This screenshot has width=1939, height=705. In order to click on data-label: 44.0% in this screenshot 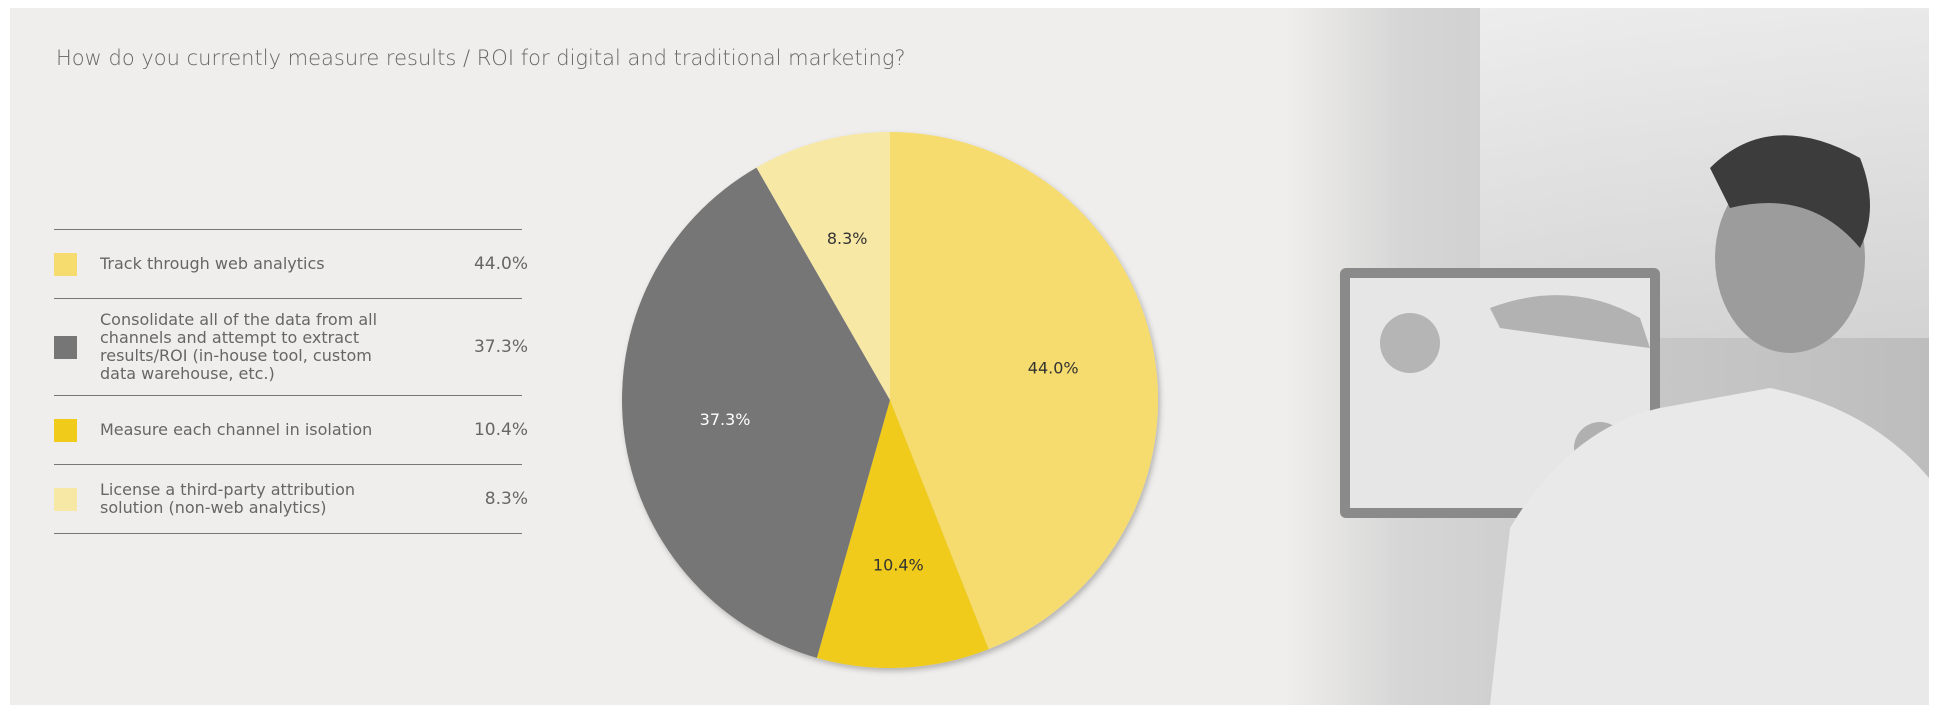, I will do `click(1053, 367)`.